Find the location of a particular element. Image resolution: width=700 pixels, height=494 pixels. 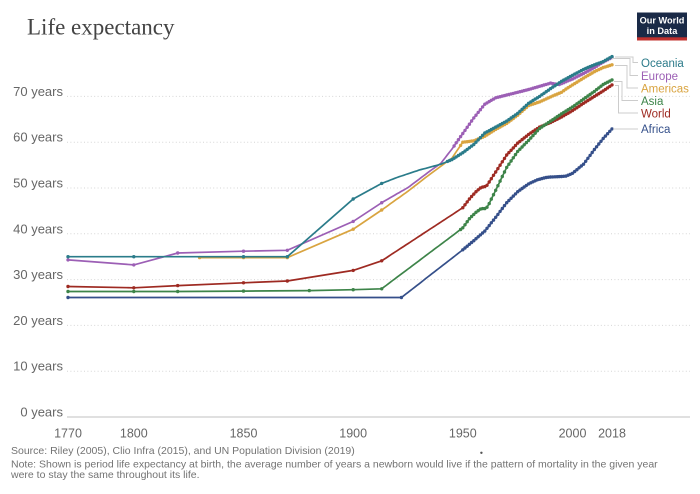

svg-text: 0 years is located at coordinates (41, 412).